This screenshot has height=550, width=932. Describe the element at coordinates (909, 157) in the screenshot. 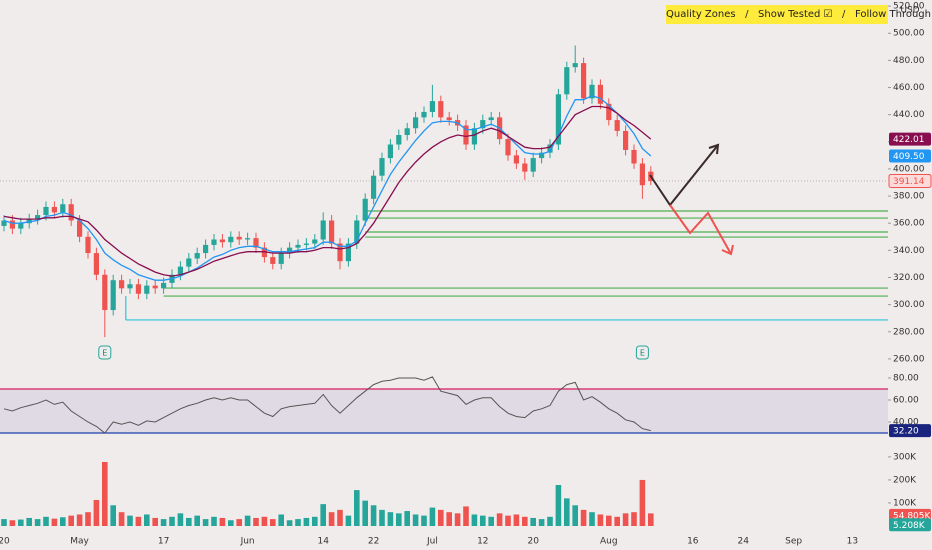

I see `value-badge-label: 409.50` at that location.